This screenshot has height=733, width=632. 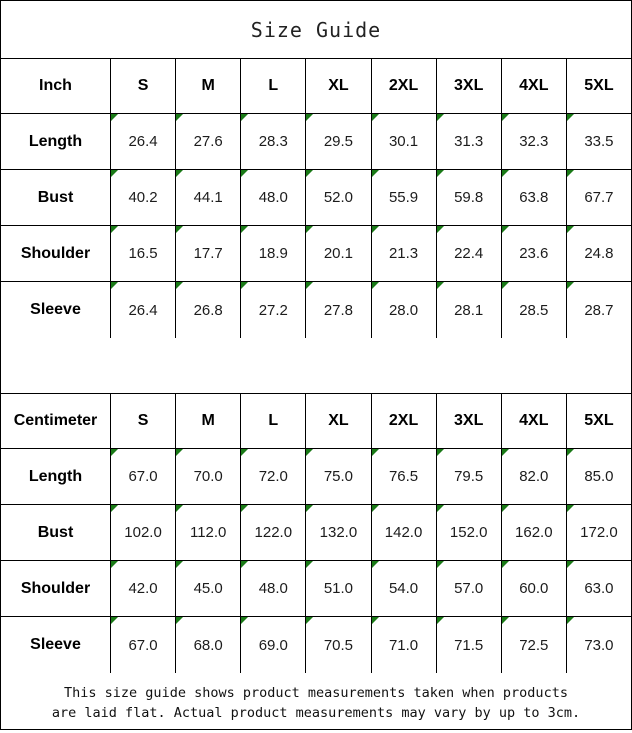 I want to click on centimeter-table-unit-label: Centimeter, so click(x=56, y=421).